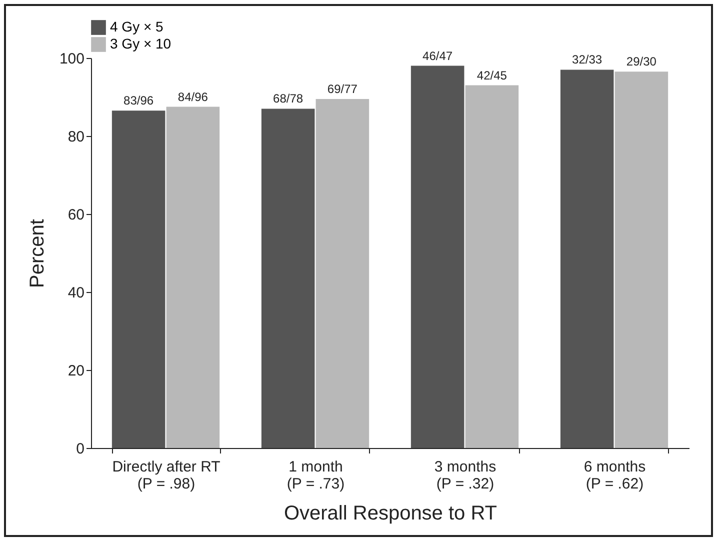  What do you see at coordinates (137, 26) in the screenshot?
I see `legend-label: 4 Gy × 5` at bounding box center [137, 26].